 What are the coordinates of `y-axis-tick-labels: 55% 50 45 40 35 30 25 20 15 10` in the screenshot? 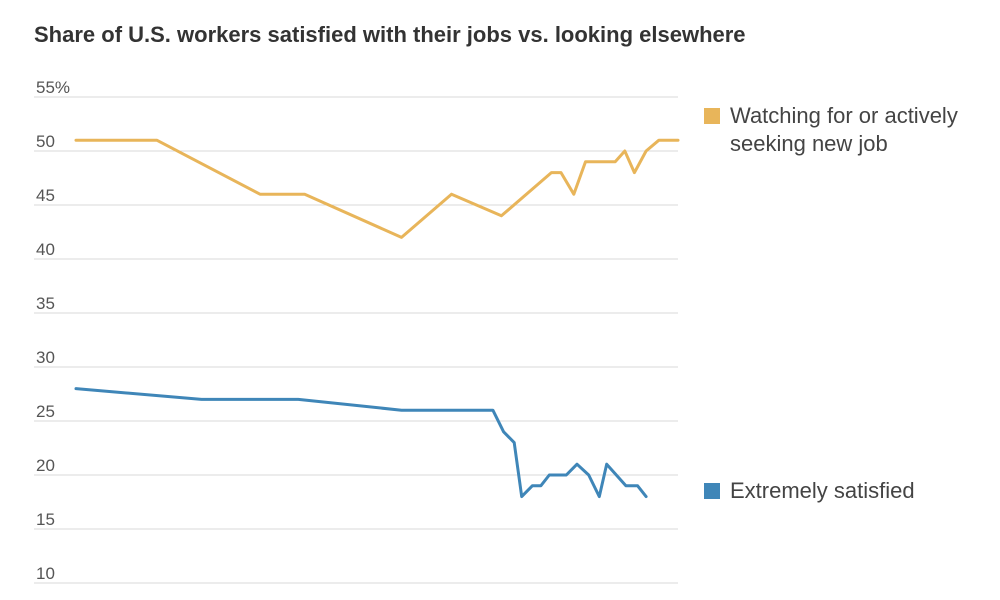 It's located at (53, 330).